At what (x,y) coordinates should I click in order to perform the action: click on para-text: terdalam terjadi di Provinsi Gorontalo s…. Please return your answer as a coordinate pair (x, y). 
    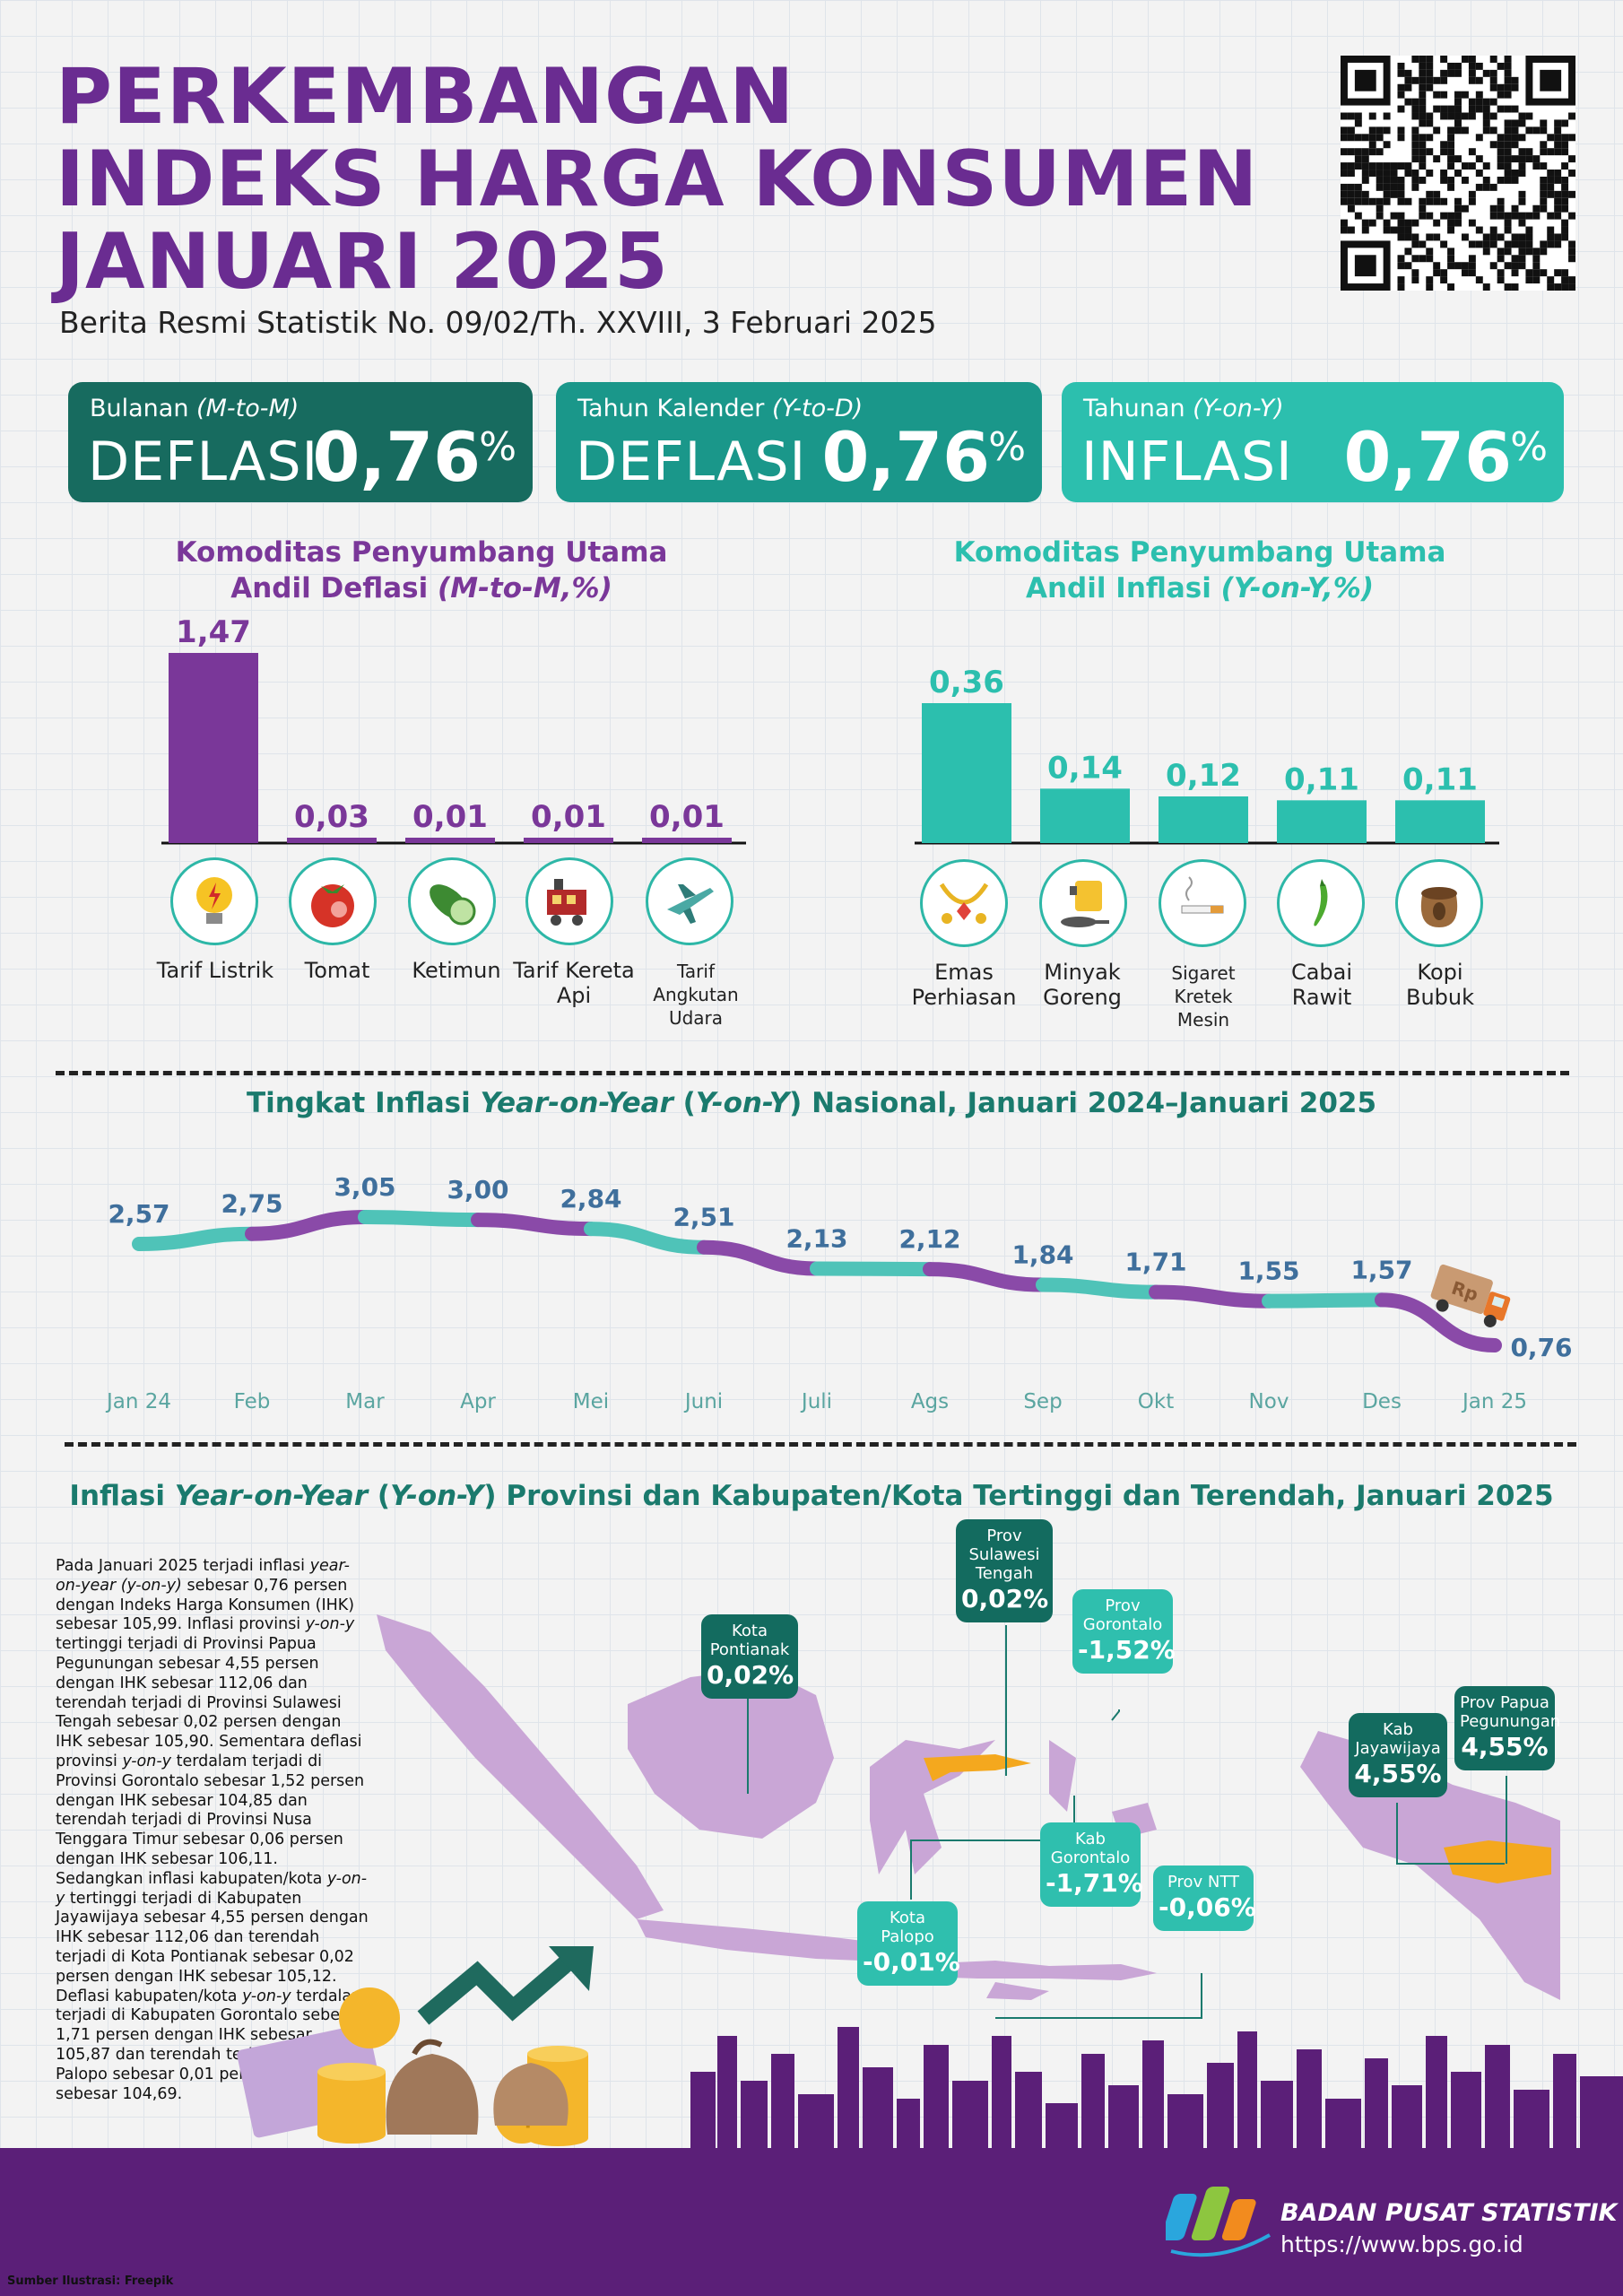
    Looking at the image, I should click on (210, 1820).